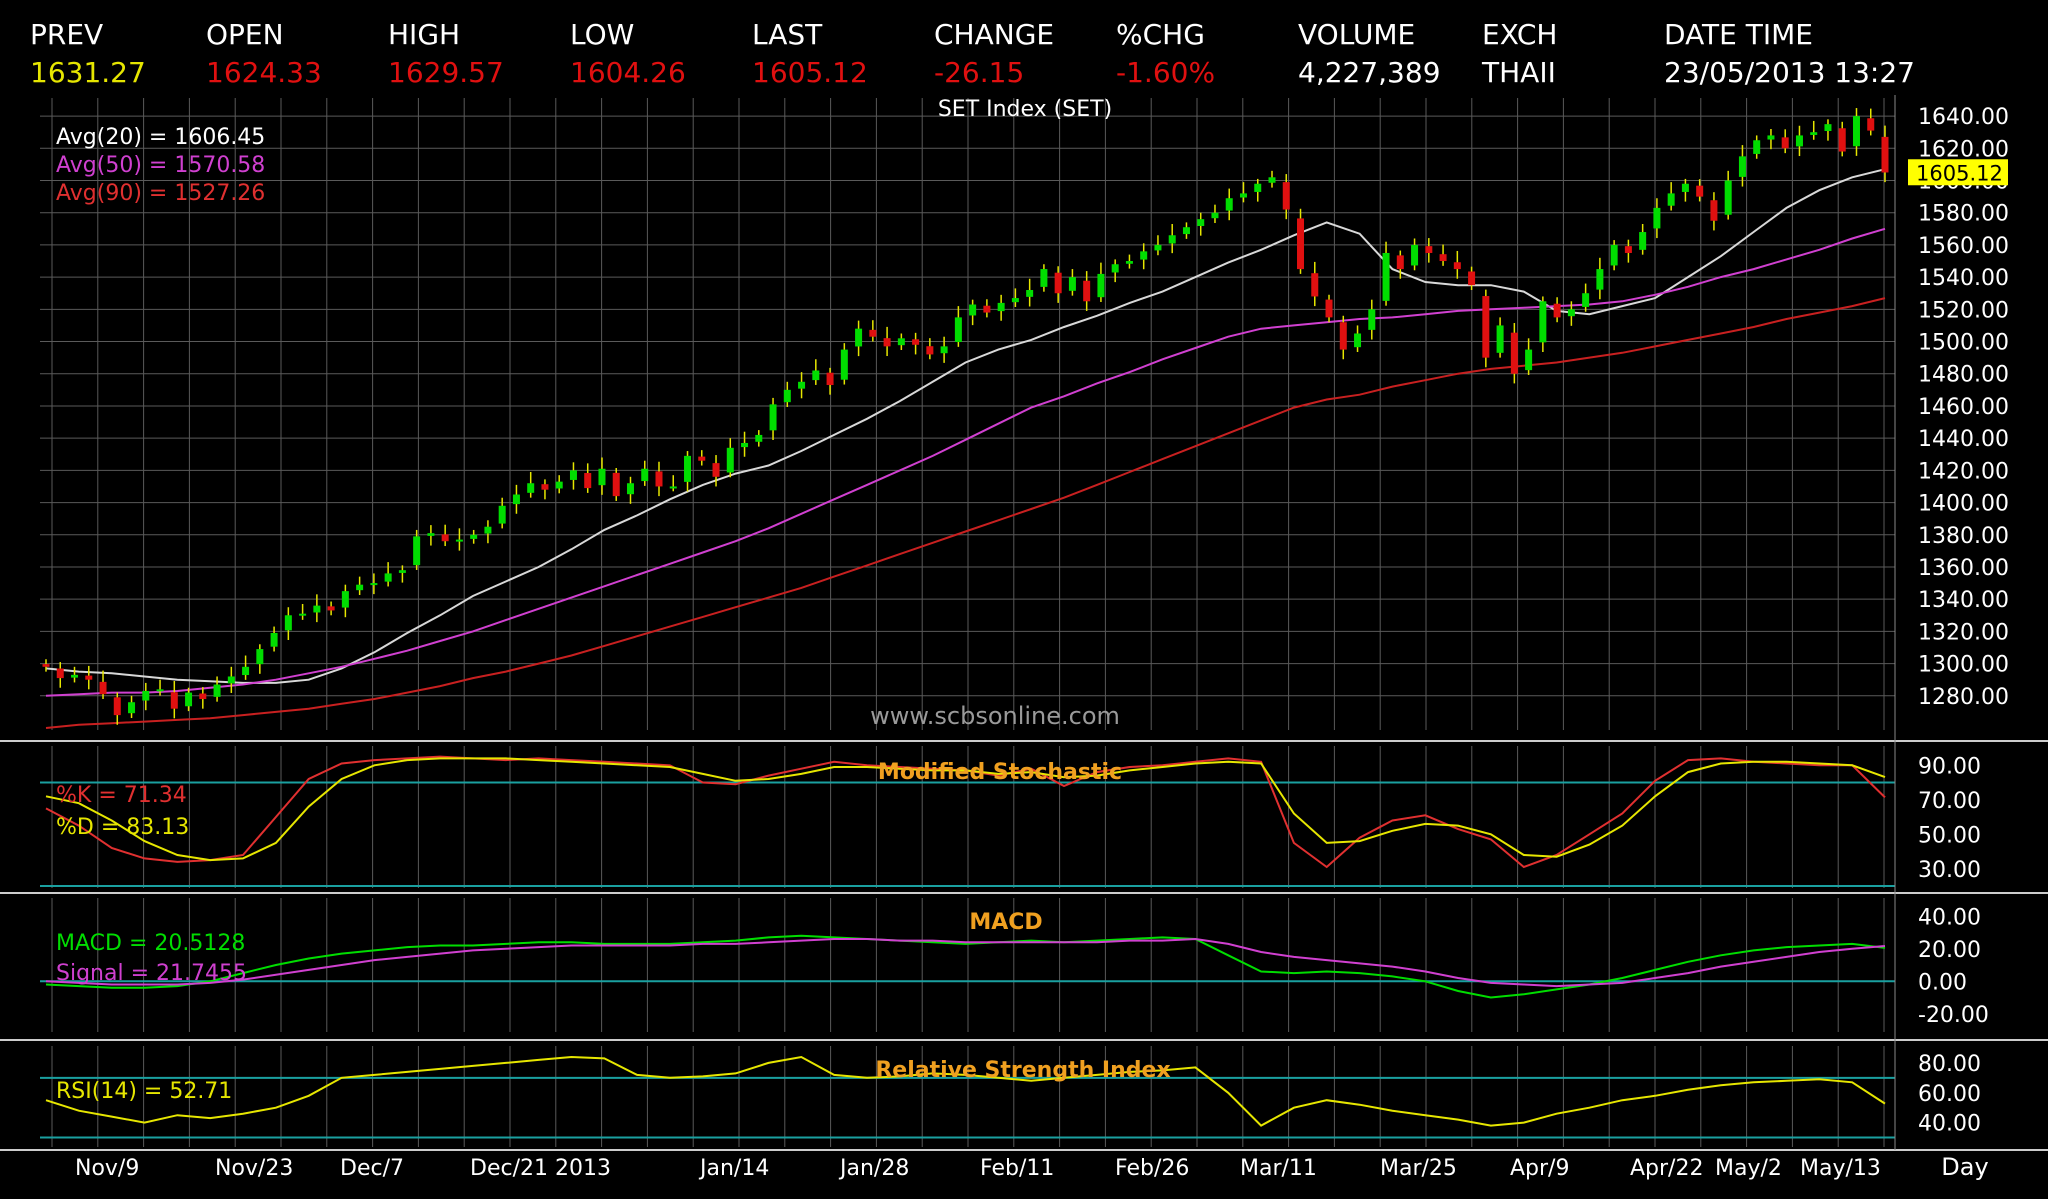  Describe the element at coordinates (1160, 34) in the screenshot. I see `quote-label: %CHG` at that location.